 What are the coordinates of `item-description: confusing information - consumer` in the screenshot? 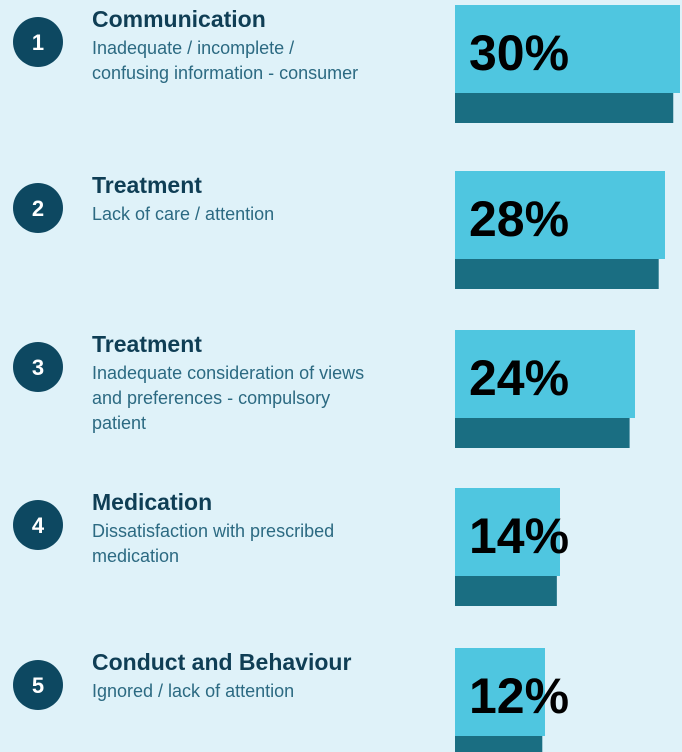 It's located at (225, 73).